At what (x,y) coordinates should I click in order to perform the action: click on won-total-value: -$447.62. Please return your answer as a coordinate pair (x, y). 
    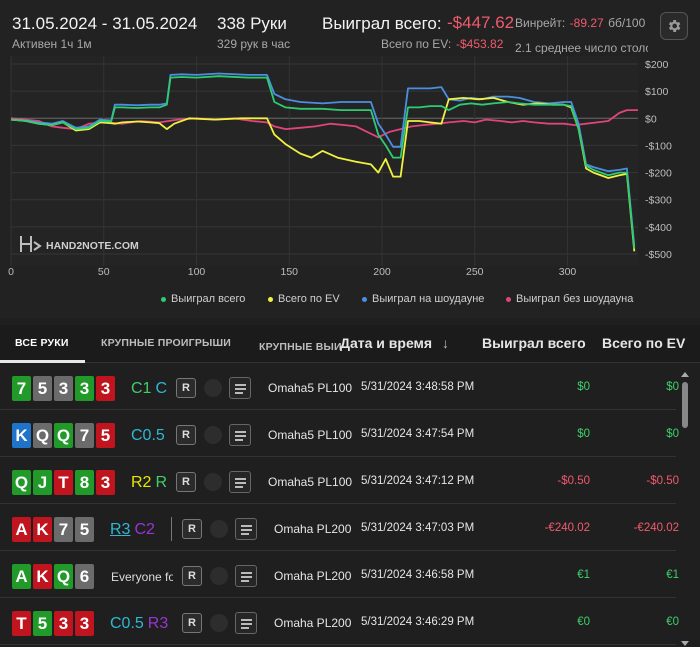
    Looking at the image, I should click on (481, 22).